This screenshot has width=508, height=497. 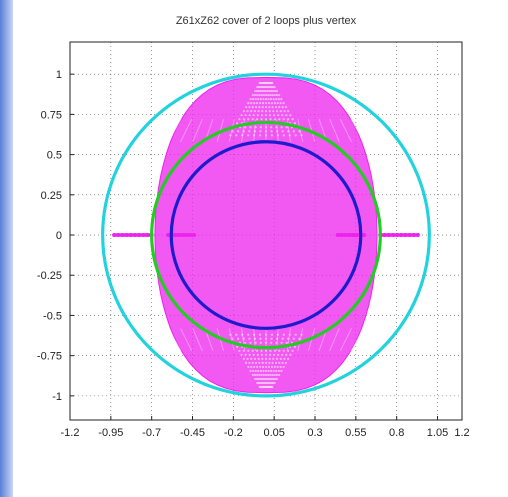 What do you see at coordinates (51, 115) in the screenshot?
I see `y-tick-label: 0.75` at bounding box center [51, 115].